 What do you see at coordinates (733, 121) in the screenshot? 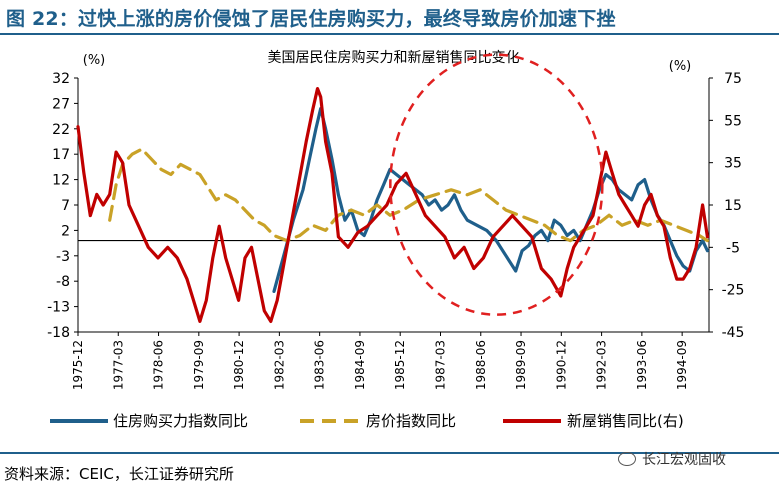
I see `right-tick-label: 55` at bounding box center [733, 121].